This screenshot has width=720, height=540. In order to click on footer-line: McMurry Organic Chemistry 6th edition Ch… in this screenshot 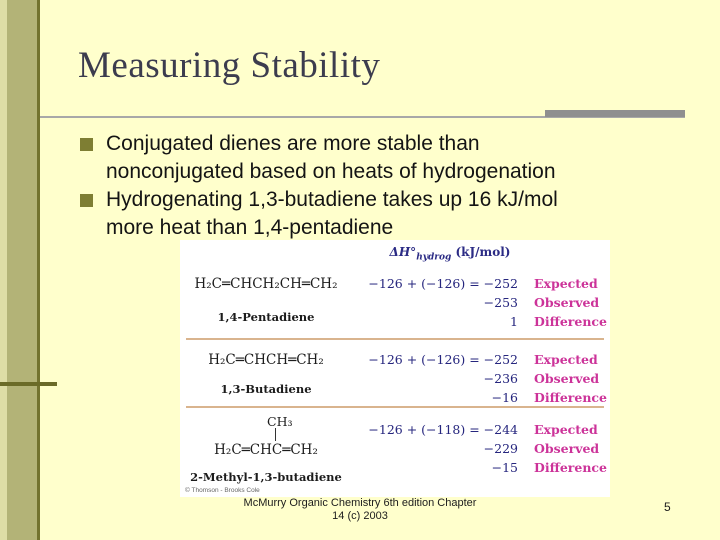, I will do `click(360, 503)`.